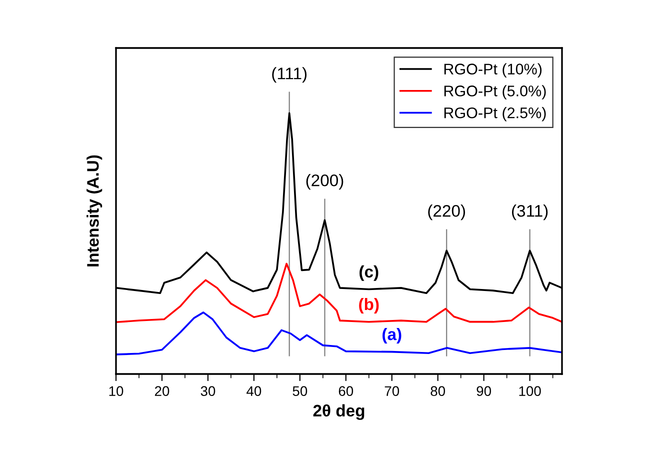 This screenshot has height=450, width=652. I want to click on x-tick-label: 80, so click(438, 391).